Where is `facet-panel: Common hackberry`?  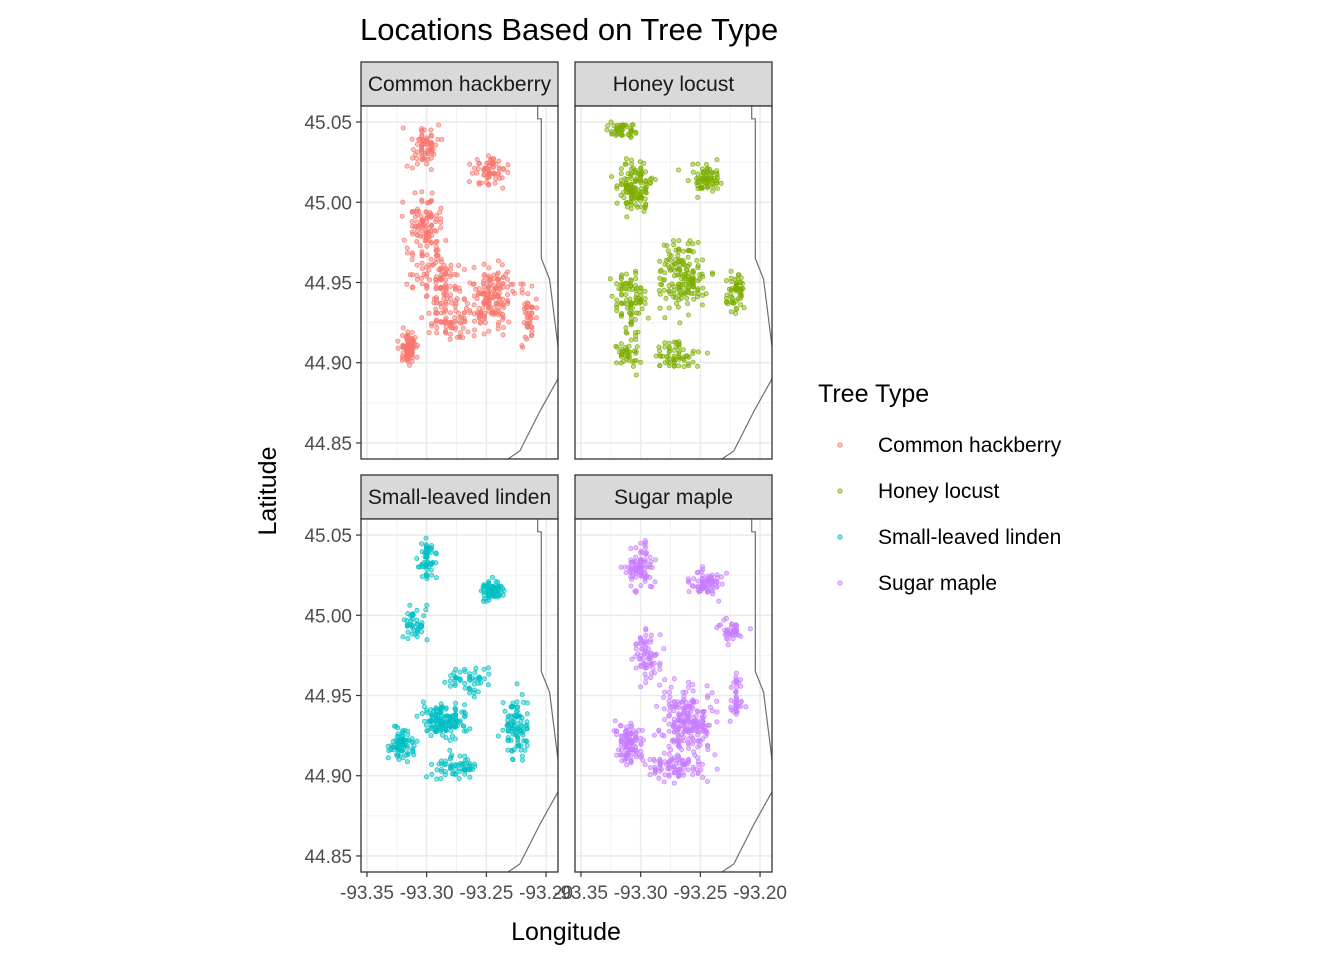 facet-panel: Common hackberry is located at coordinates (459, 260).